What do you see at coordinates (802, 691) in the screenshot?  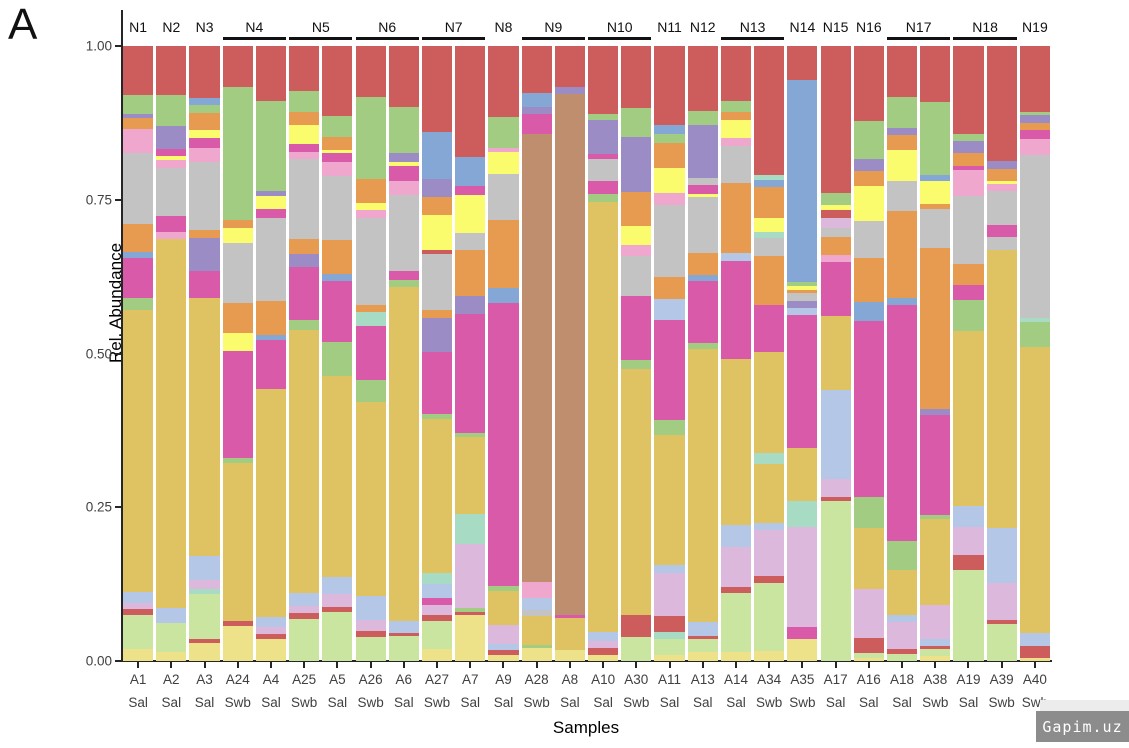 I see `x-tick-label: A35 Swb` at bounding box center [802, 691].